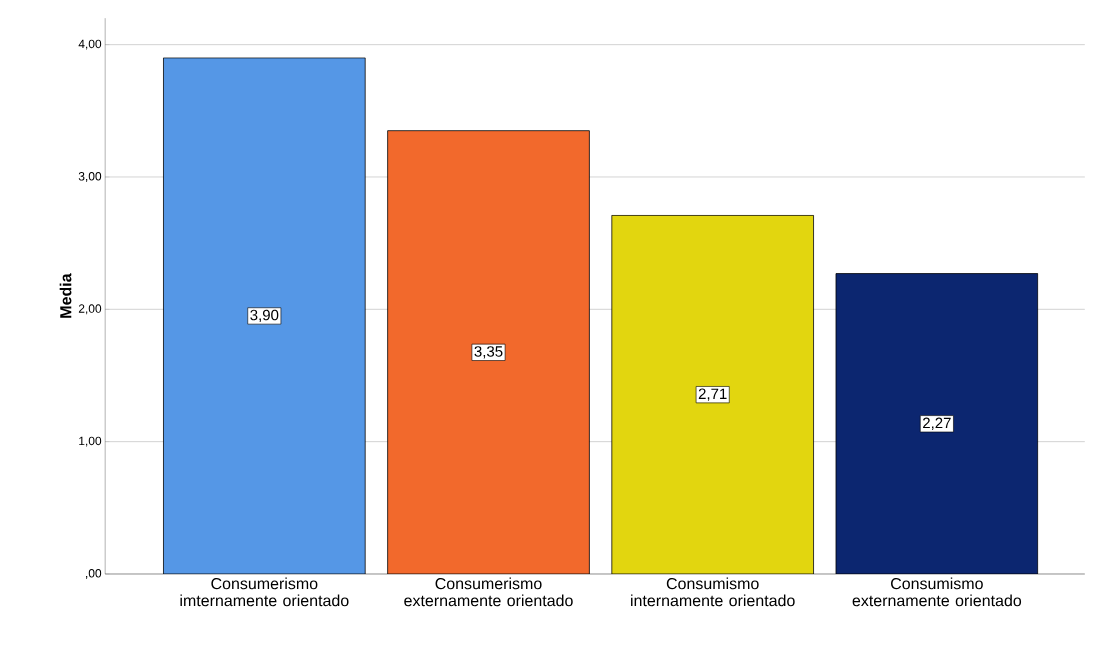 The width and height of the screenshot is (1099, 657). I want to click on y-axis-title: Media, so click(65, 295).